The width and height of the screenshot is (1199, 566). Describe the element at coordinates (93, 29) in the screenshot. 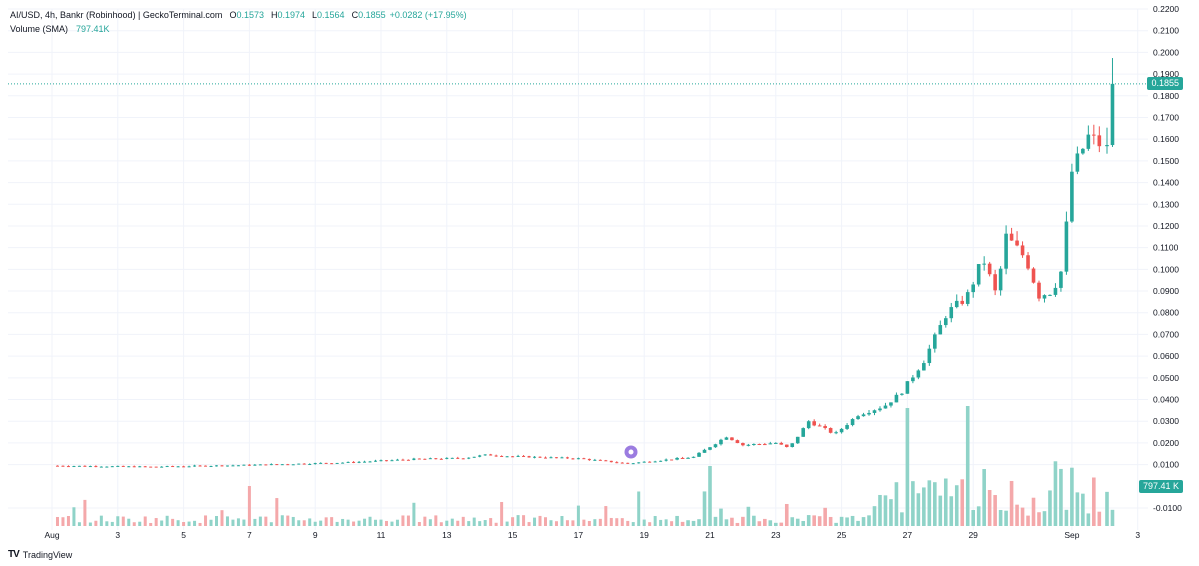

I see `volume-indicator-value: 797.41K` at that location.